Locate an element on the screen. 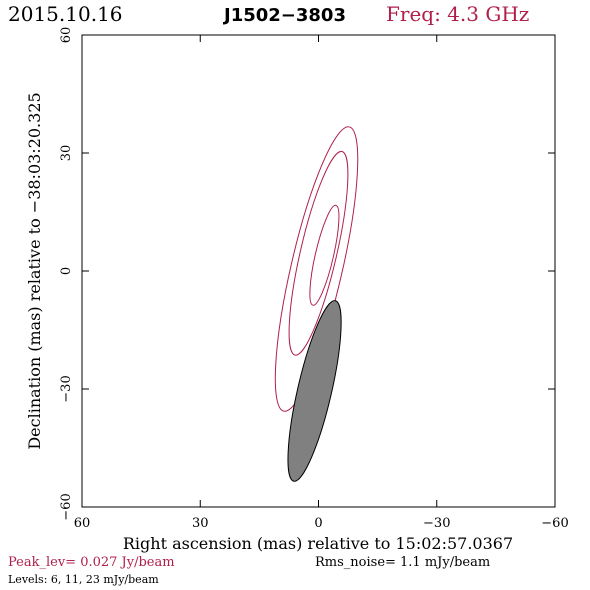 Image resolution: width=590 pixels, height=590 pixels. x-tick-label: −60 is located at coordinates (554, 523).